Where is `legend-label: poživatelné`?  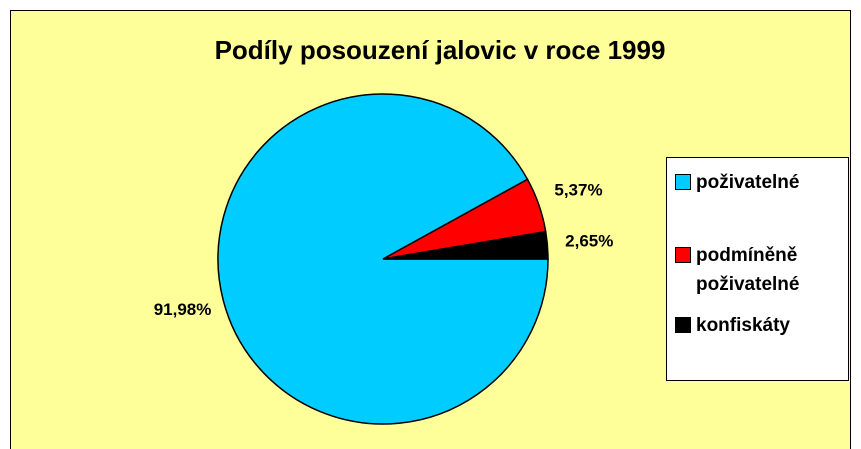 legend-label: poživatelné is located at coordinates (747, 182).